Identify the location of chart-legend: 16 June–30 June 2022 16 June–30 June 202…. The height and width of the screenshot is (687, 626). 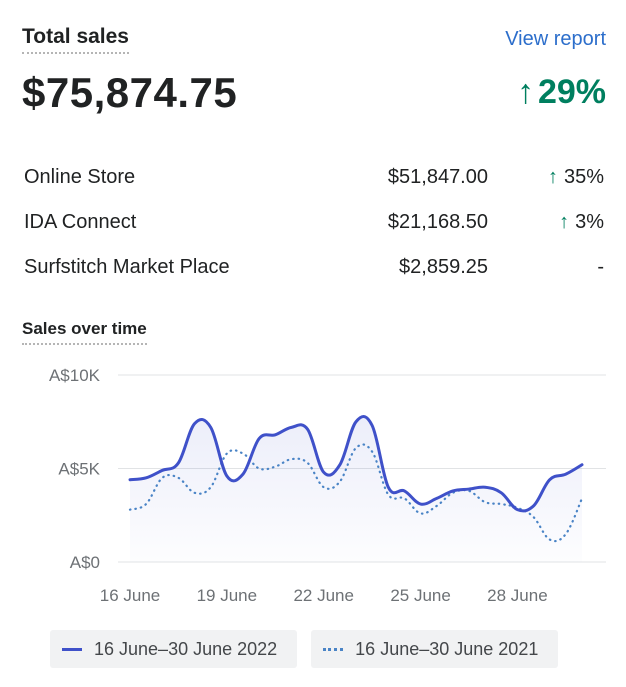
(304, 649).